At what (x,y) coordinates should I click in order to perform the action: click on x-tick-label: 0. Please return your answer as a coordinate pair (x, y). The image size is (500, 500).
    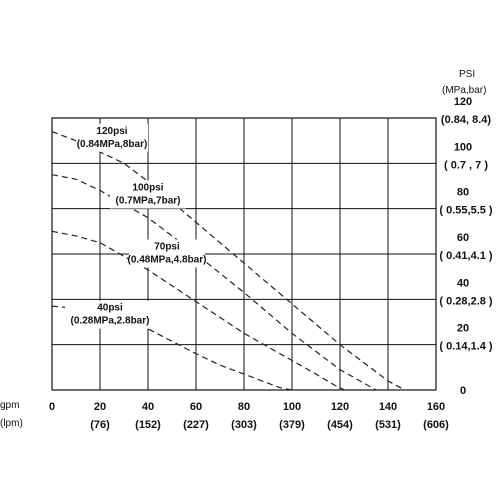
    Looking at the image, I should click on (52, 407).